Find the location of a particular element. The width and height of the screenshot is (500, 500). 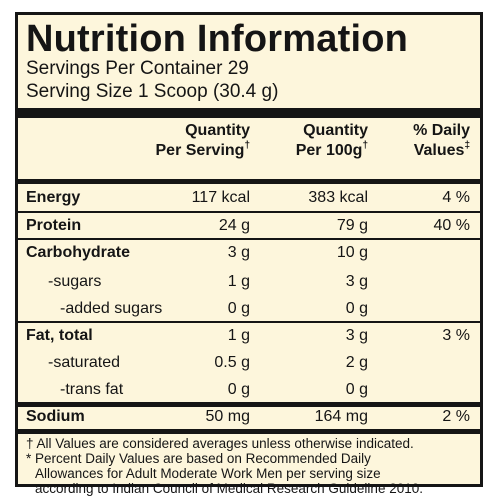

double-dagger-mark: ‡ is located at coordinates (467, 145).